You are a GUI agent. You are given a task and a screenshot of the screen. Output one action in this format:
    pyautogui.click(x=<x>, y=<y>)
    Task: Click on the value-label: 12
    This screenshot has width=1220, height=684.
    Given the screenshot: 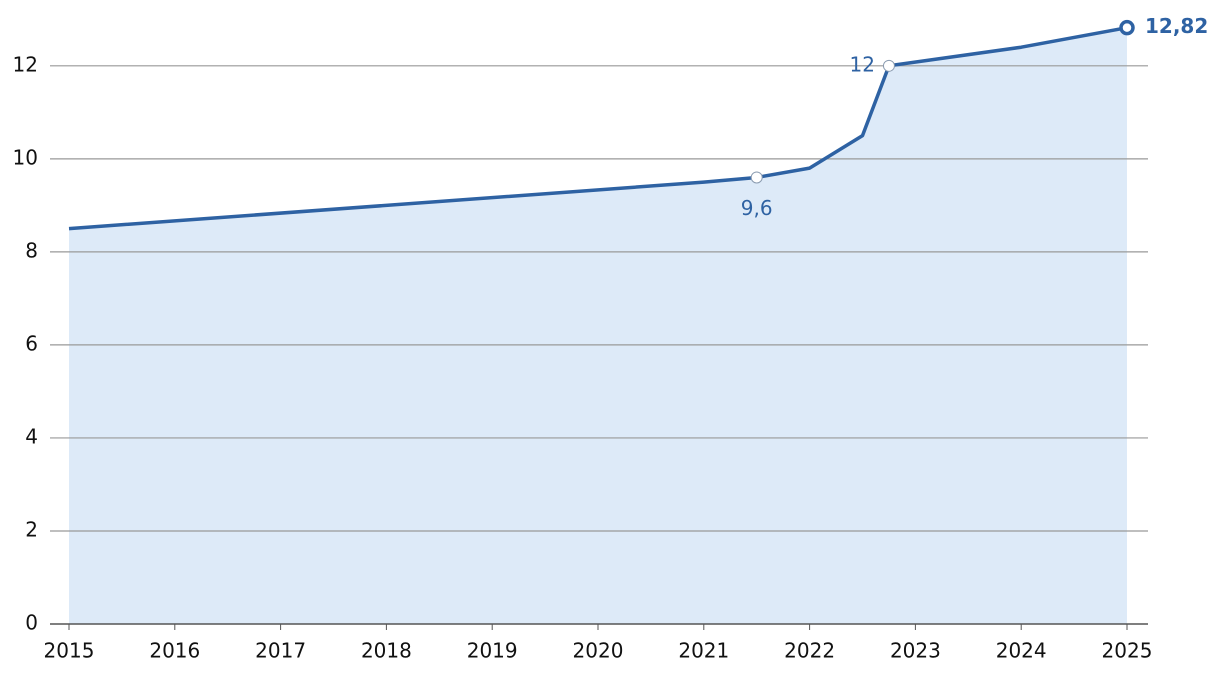 What is the action you would take?
    pyautogui.click(x=861, y=64)
    